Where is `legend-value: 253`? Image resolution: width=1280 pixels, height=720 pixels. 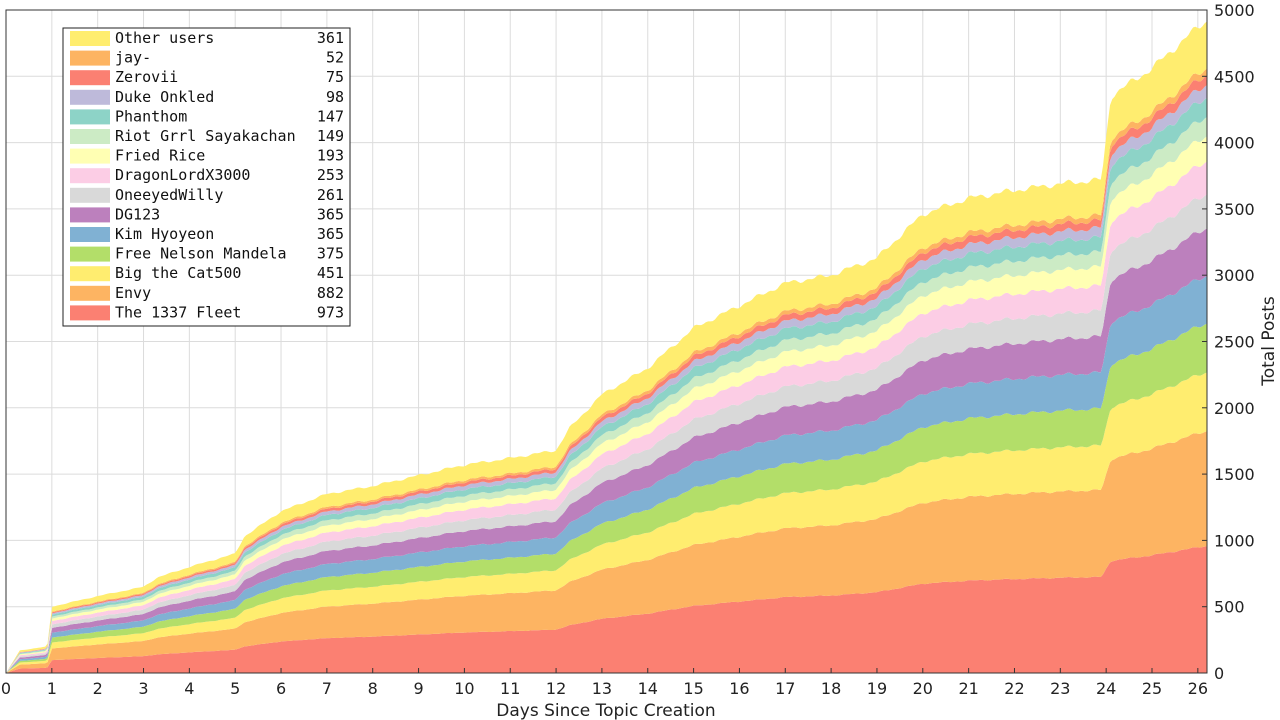
legend-value: 253 is located at coordinates (330, 175).